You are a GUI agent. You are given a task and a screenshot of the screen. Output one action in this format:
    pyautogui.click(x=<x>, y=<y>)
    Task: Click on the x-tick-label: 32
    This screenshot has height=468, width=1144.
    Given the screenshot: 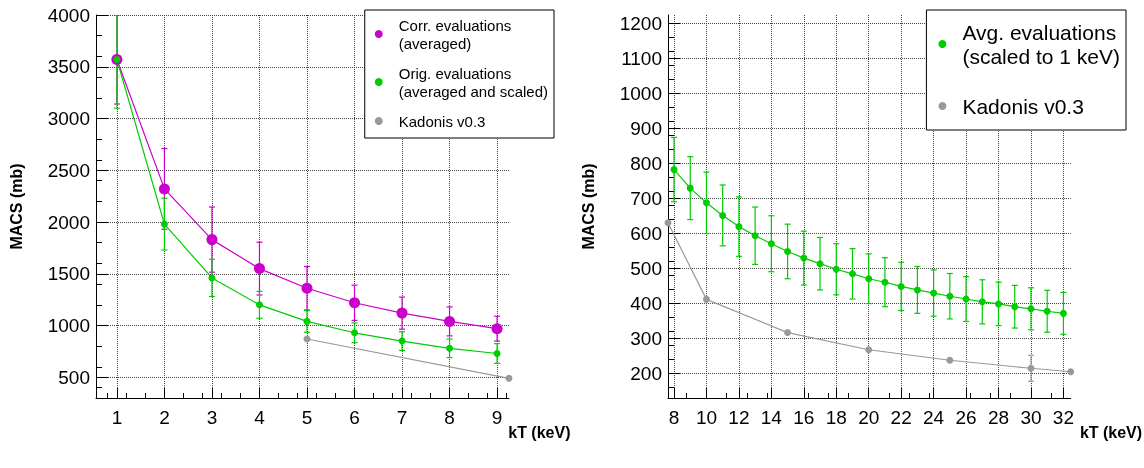 What is the action you would take?
    pyautogui.click(x=1063, y=417)
    